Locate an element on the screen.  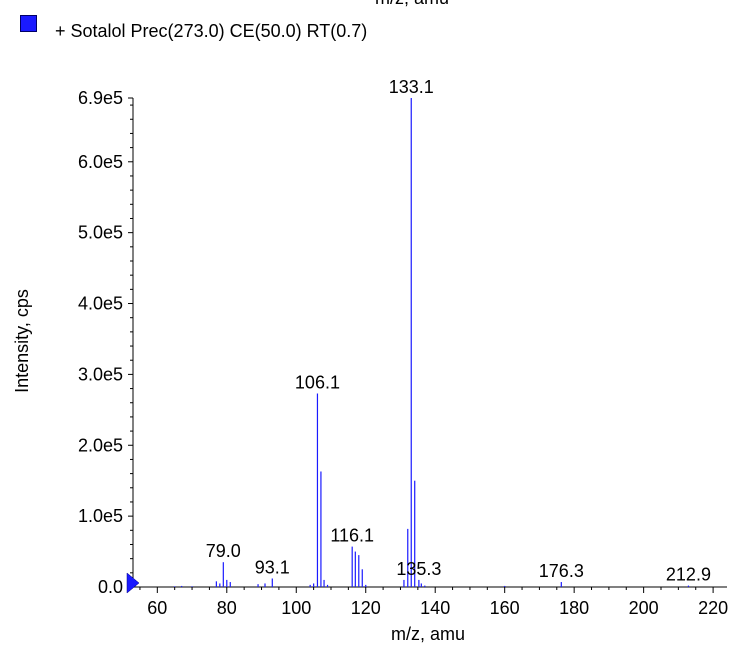
y-tick-label: 3.0e5 is located at coordinates (100, 374).